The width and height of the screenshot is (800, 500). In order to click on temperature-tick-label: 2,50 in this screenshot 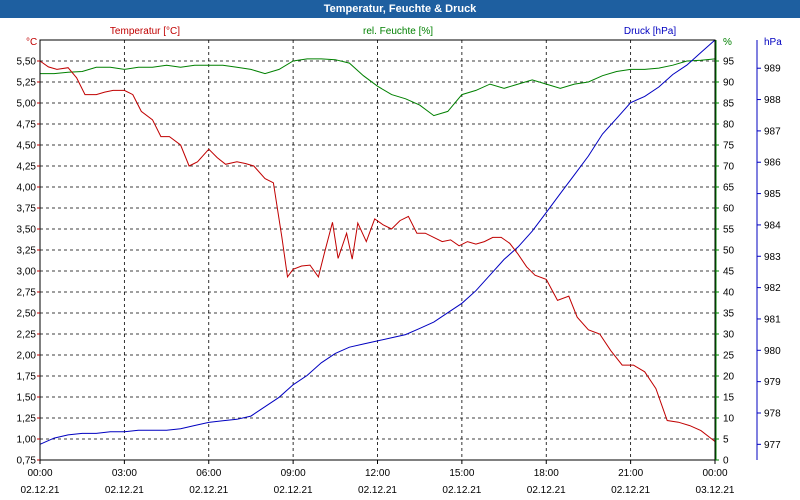, I will do `click(27, 314)`.